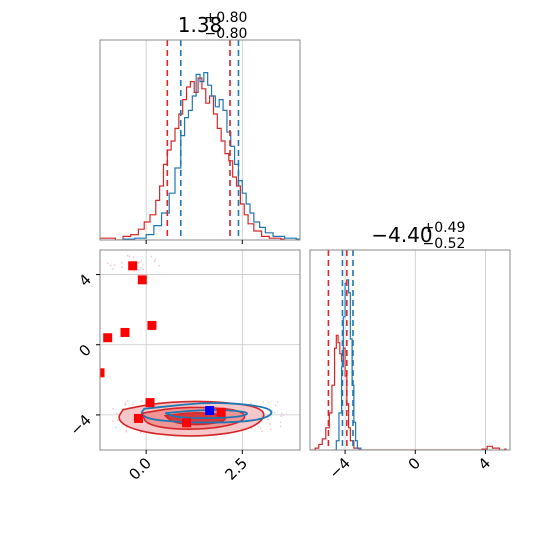 The image size is (550, 550). I want to click on title-param2-plus: +0.49, so click(444, 228).